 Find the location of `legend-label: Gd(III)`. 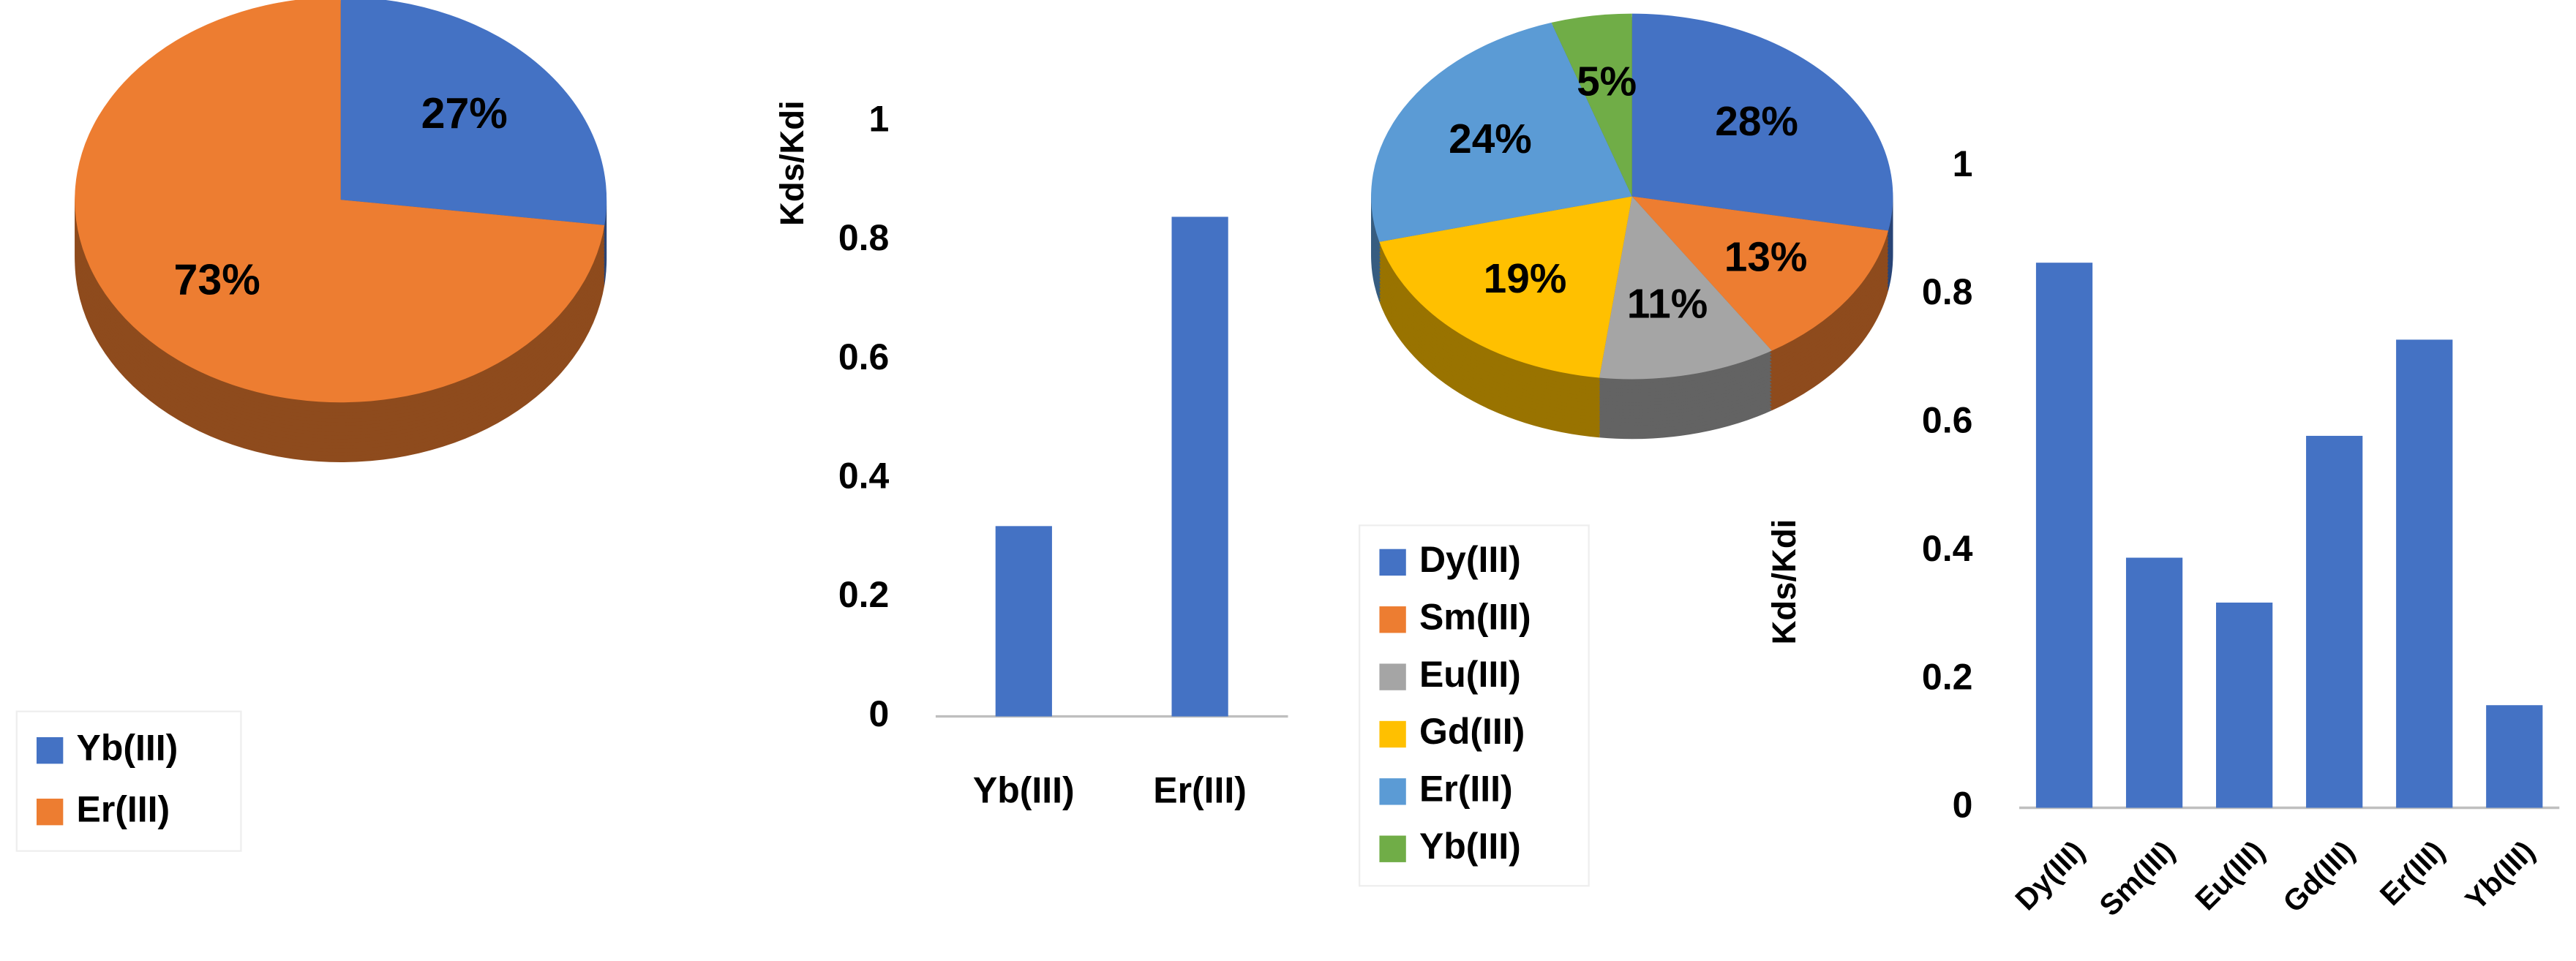

legend-label: Gd(III) is located at coordinates (1472, 731).